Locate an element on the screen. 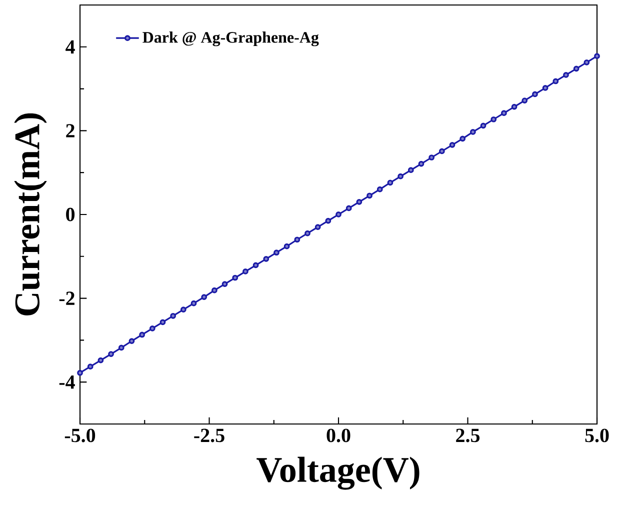  y-axis-title: Current(mA) is located at coordinates (30, 214).